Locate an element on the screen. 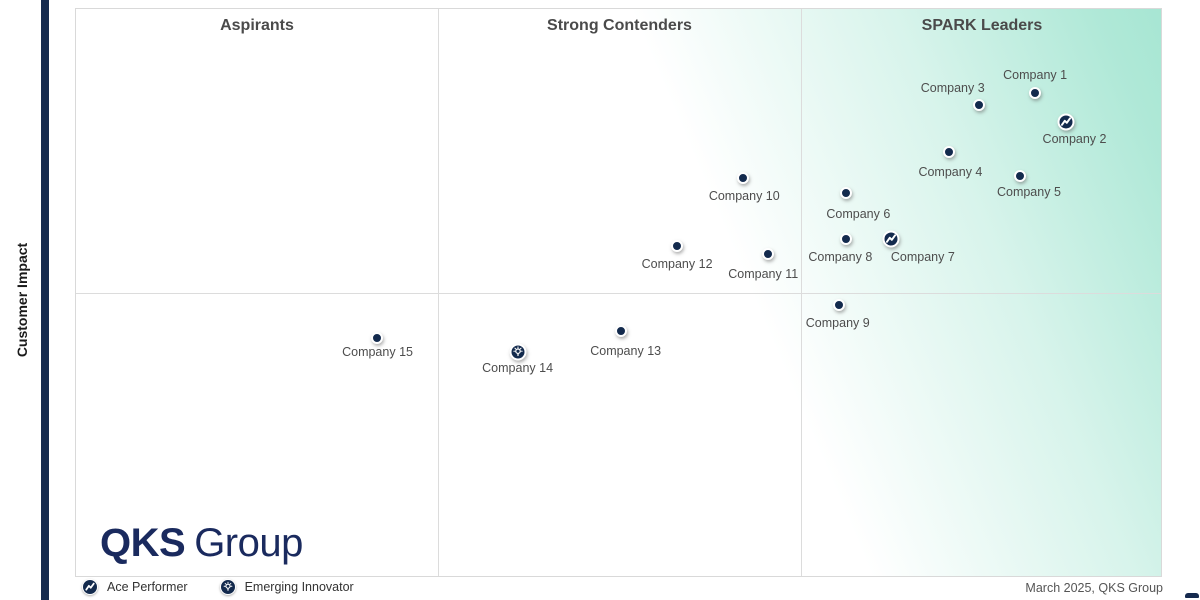 This screenshot has width=1200, height=600. company-label: Company 13 is located at coordinates (626, 351).